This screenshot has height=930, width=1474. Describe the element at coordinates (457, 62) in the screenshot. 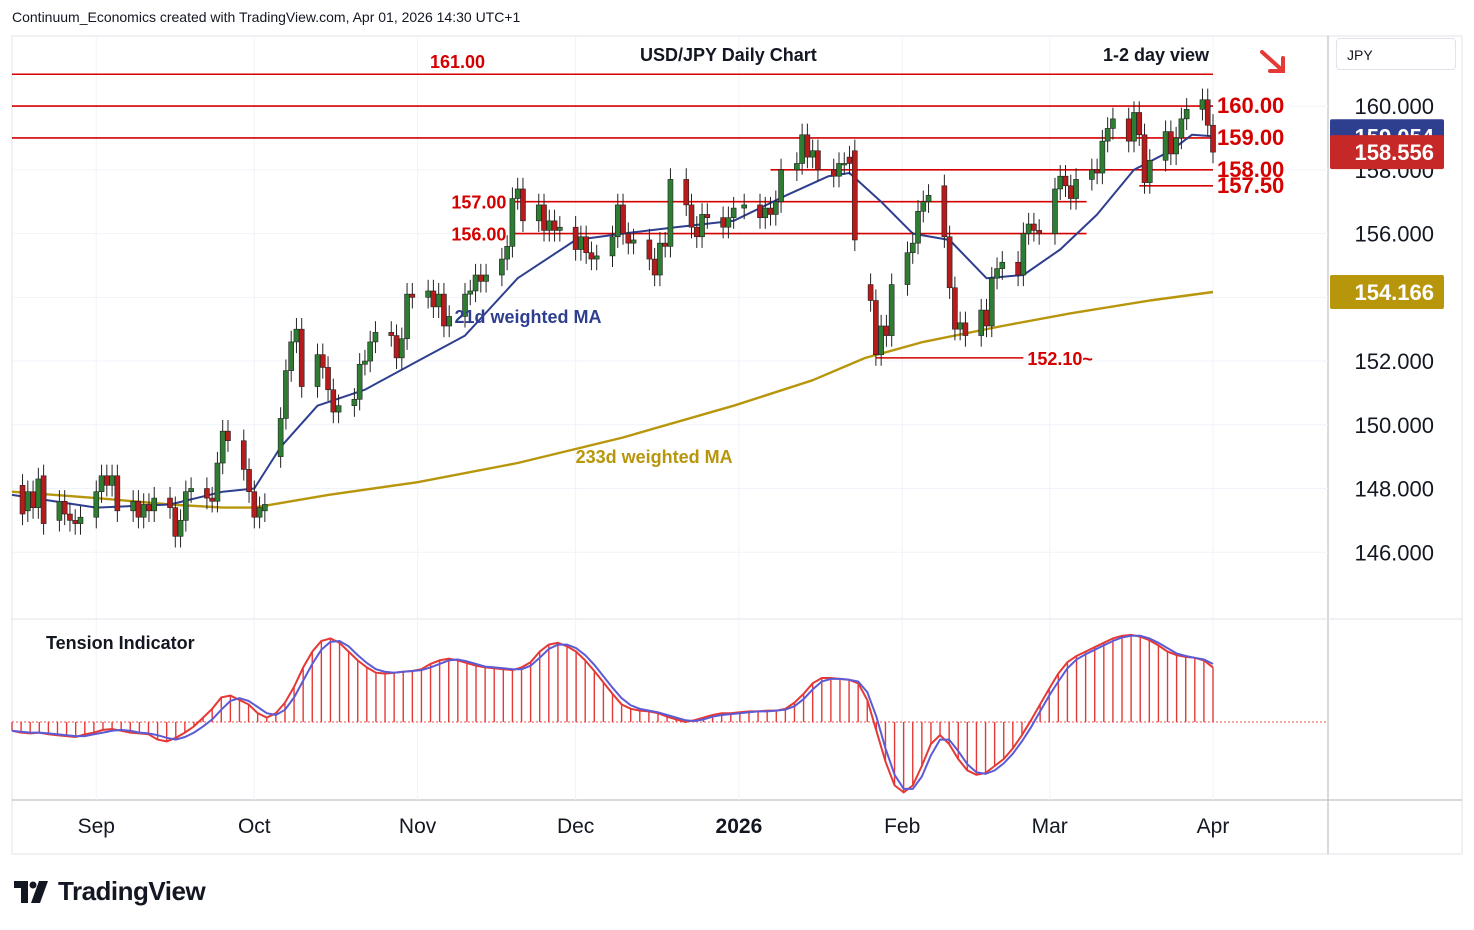

I see `level-label: 161.00` at that location.